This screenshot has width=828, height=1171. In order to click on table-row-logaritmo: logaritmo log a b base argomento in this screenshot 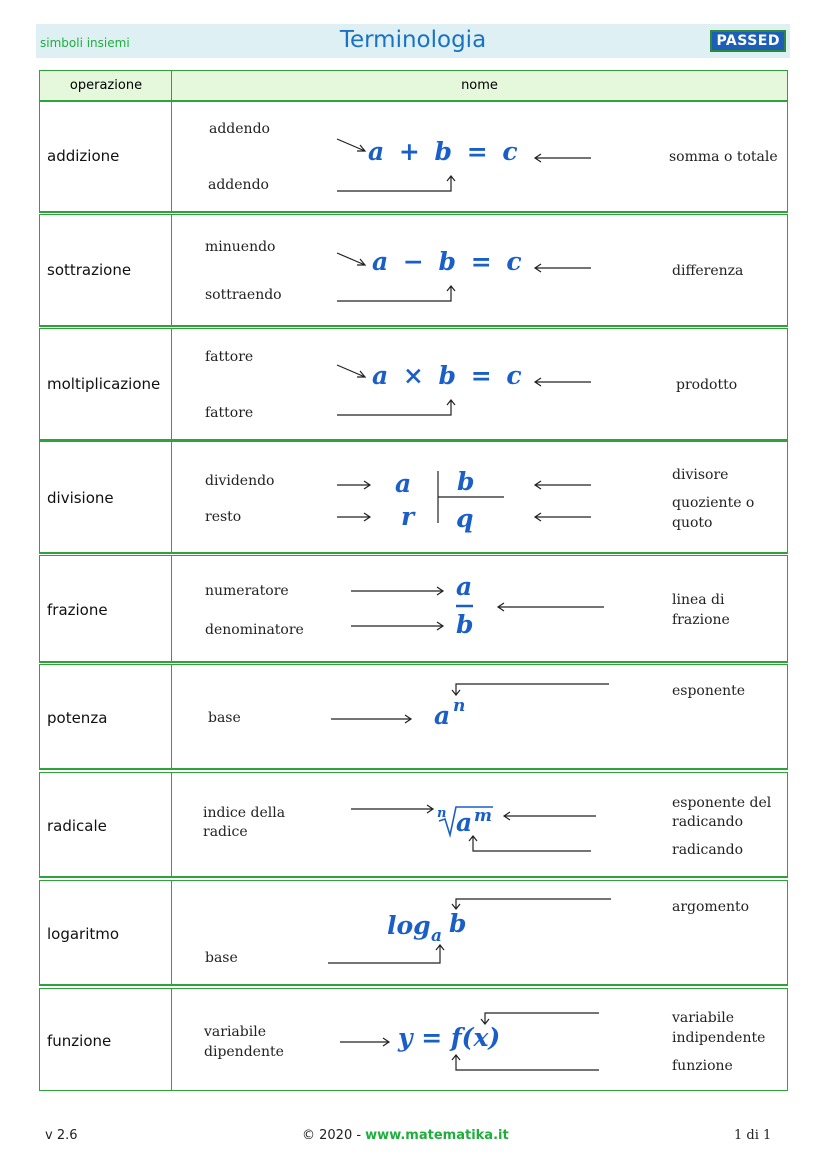, I will do `click(413, 932)`.